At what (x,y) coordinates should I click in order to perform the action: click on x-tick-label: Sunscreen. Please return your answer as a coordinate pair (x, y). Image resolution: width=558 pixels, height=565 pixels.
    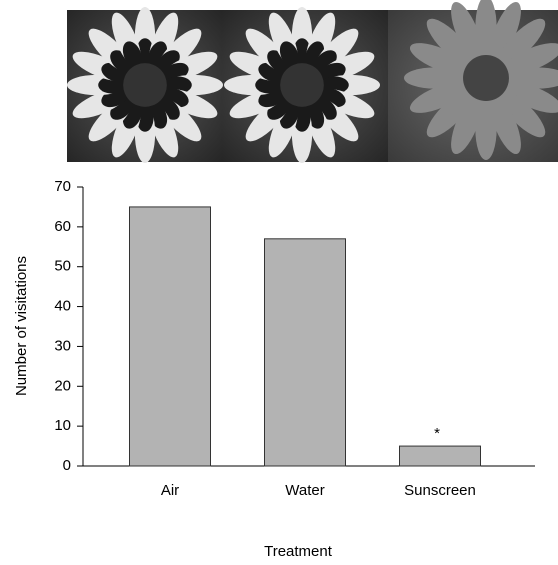
    Looking at the image, I should click on (440, 490).